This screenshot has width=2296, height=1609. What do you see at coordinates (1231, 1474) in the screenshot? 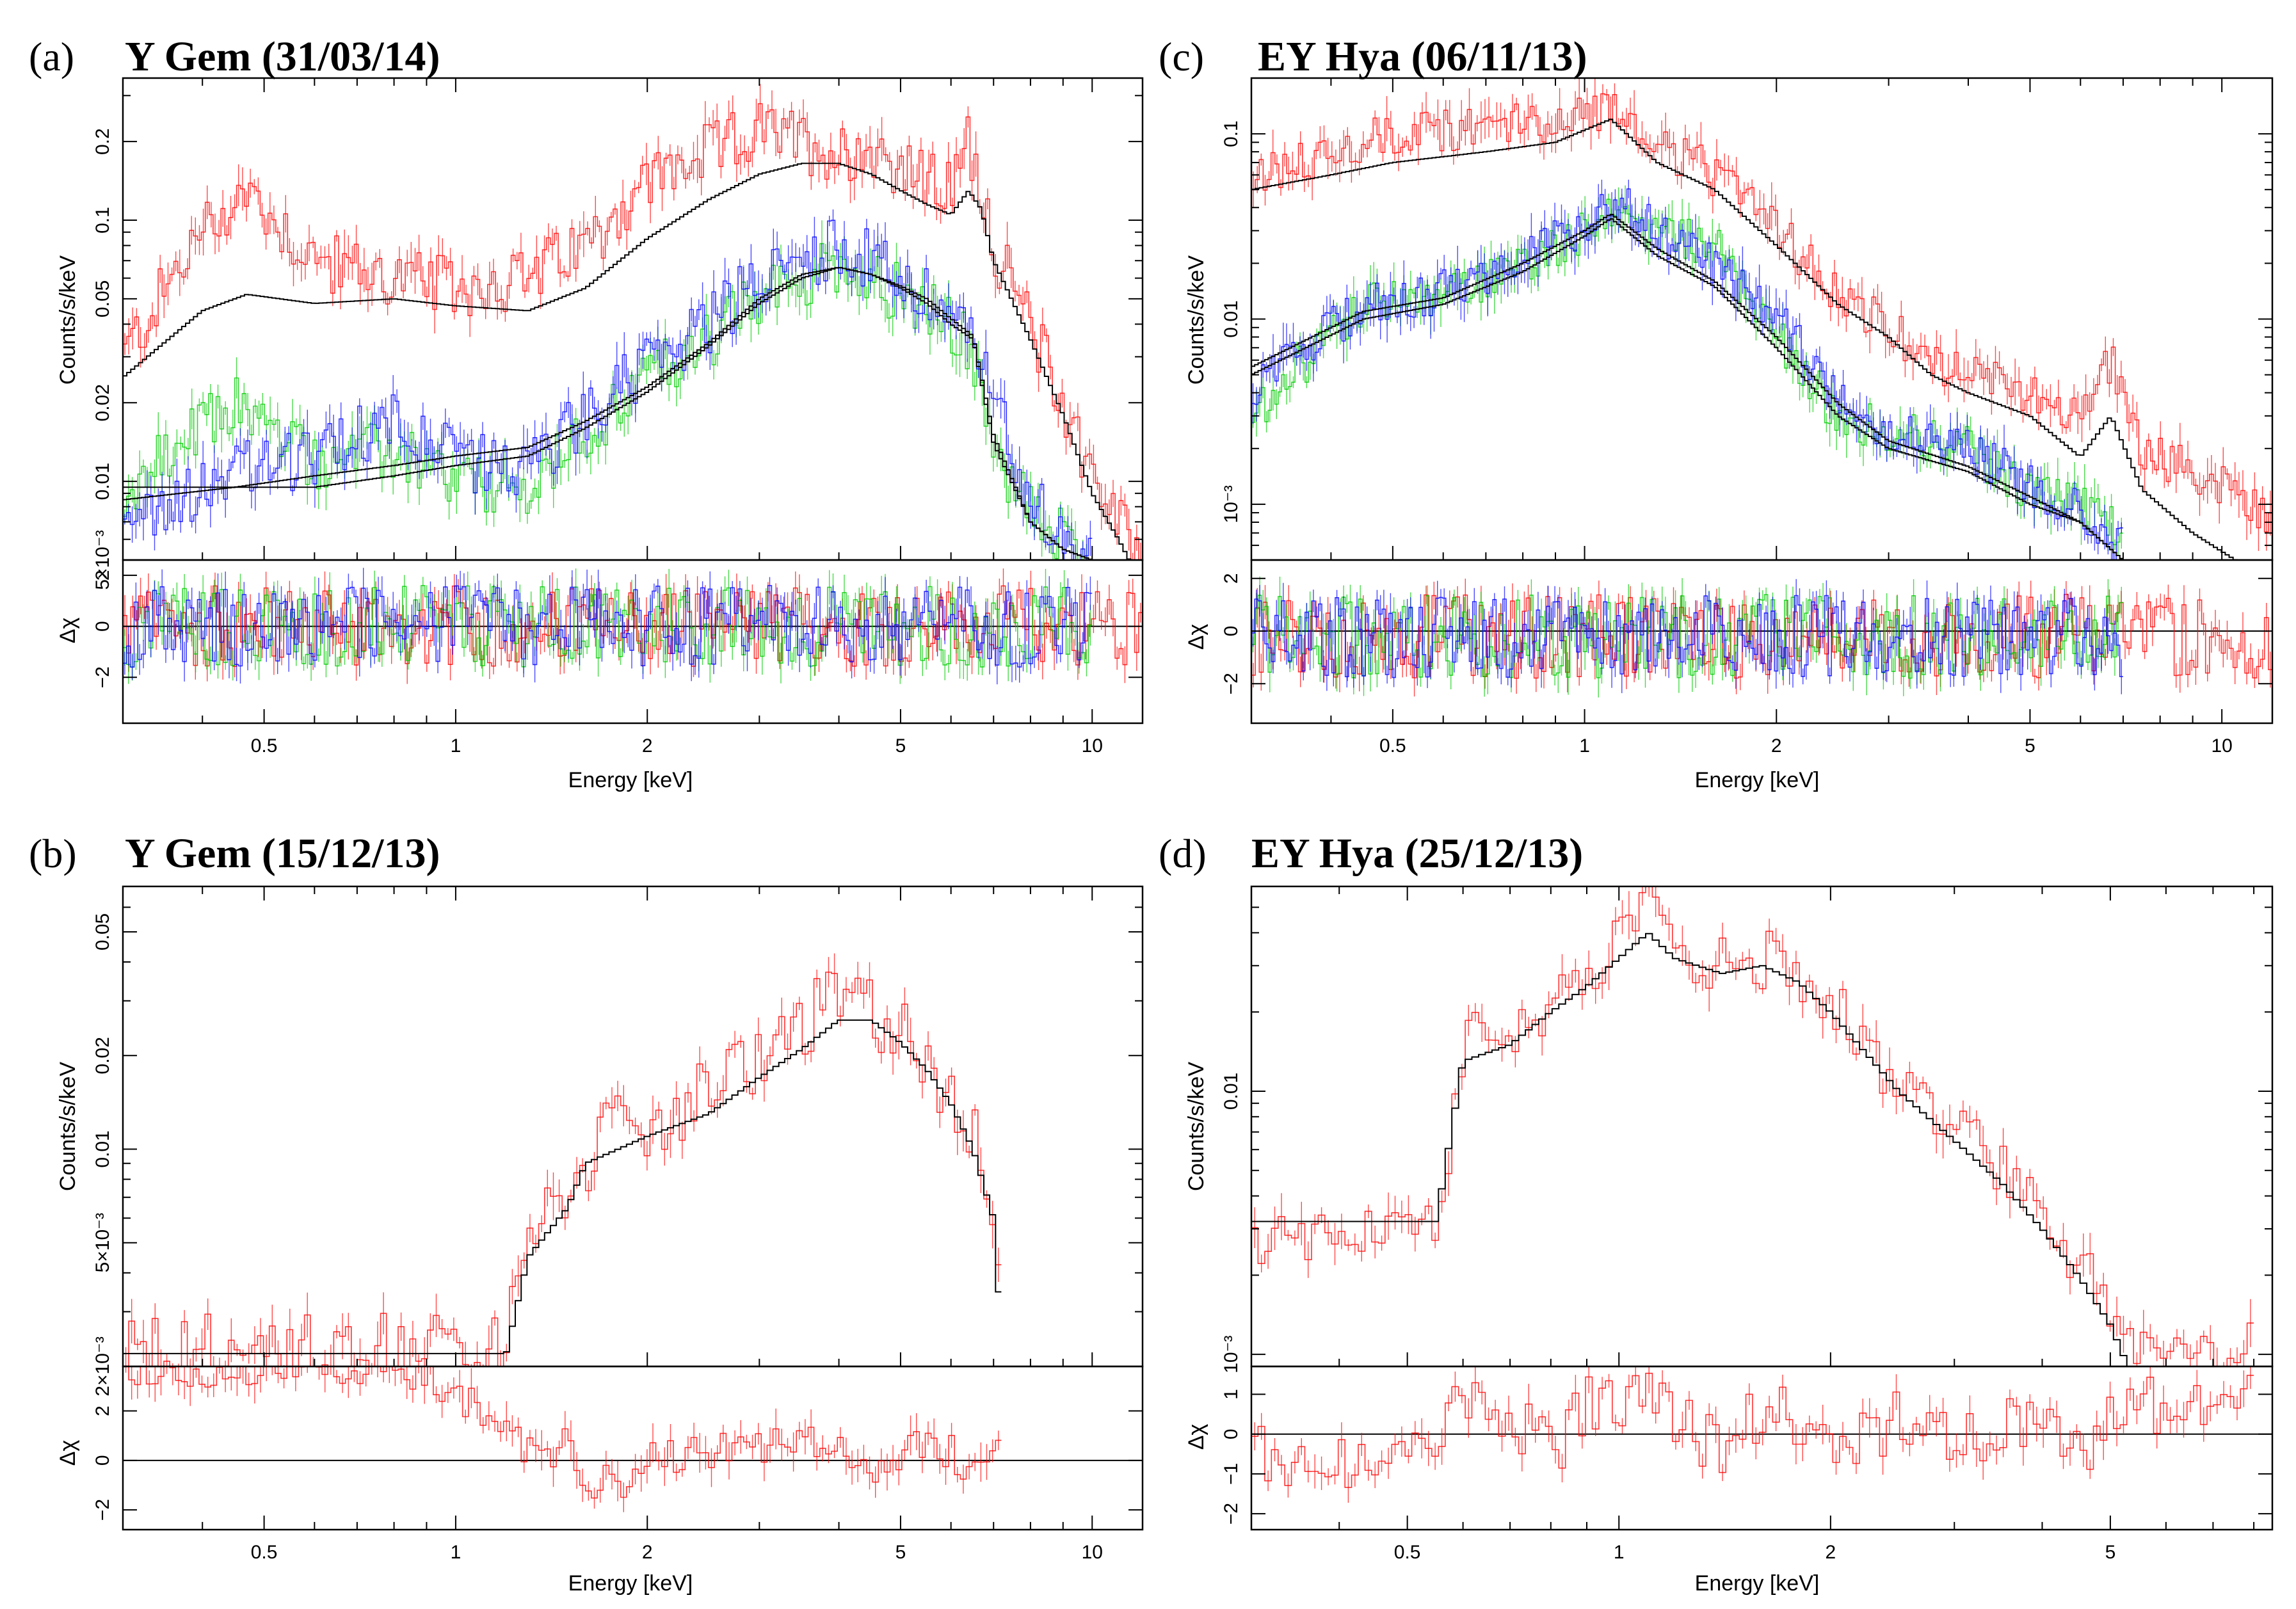
I see `resid-tick-label: −1` at bounding box center [1231, 1474].